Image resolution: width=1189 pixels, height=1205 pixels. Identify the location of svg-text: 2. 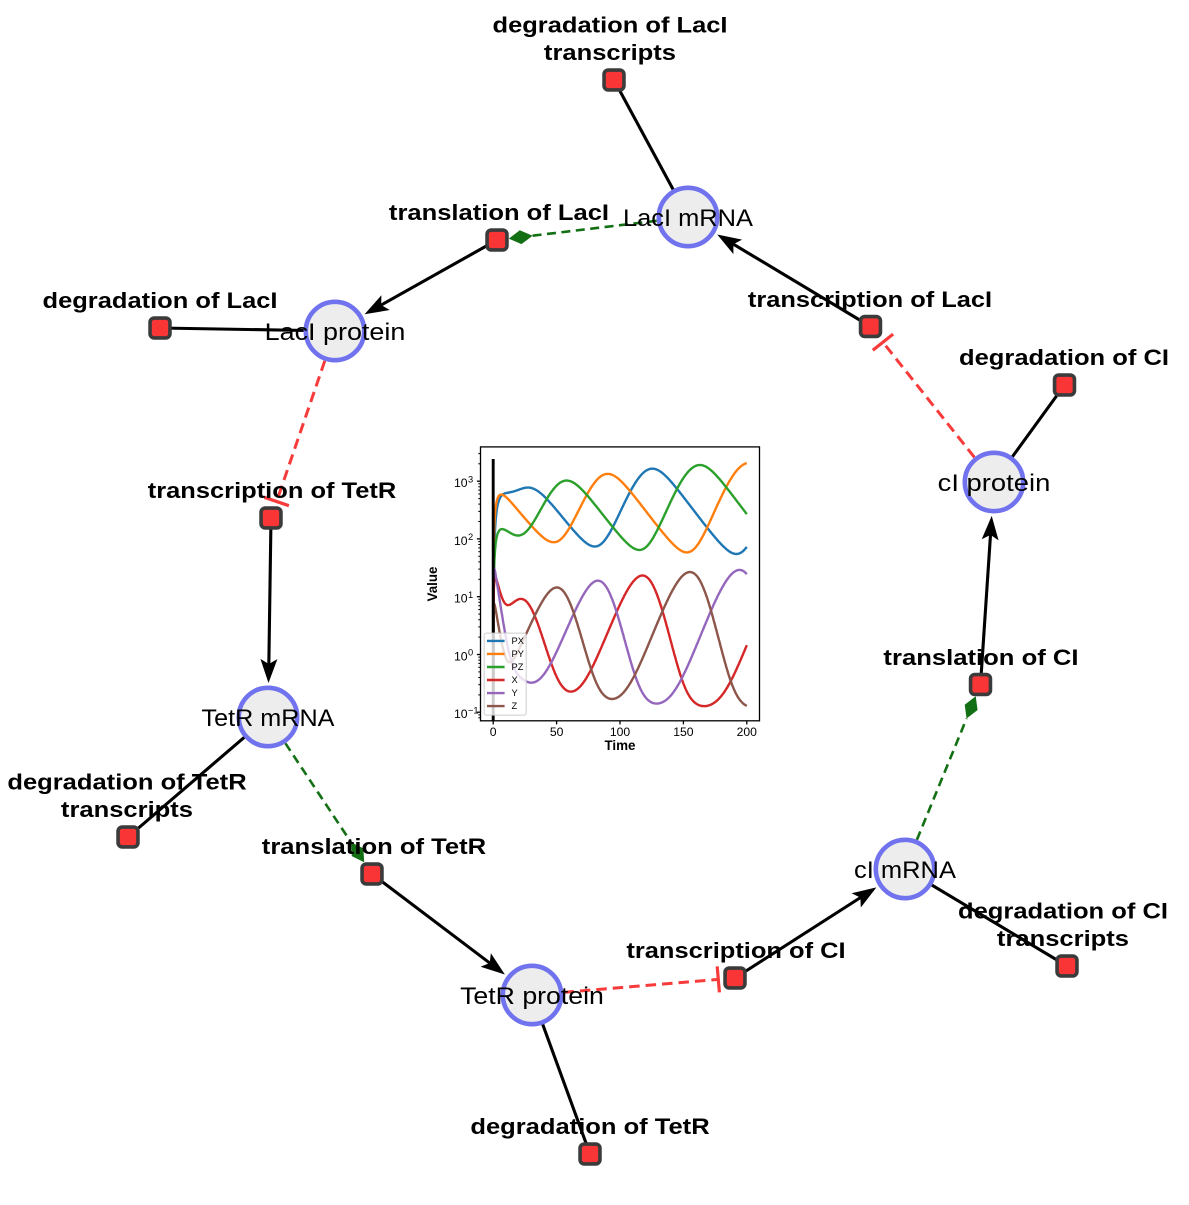
(470, 537).